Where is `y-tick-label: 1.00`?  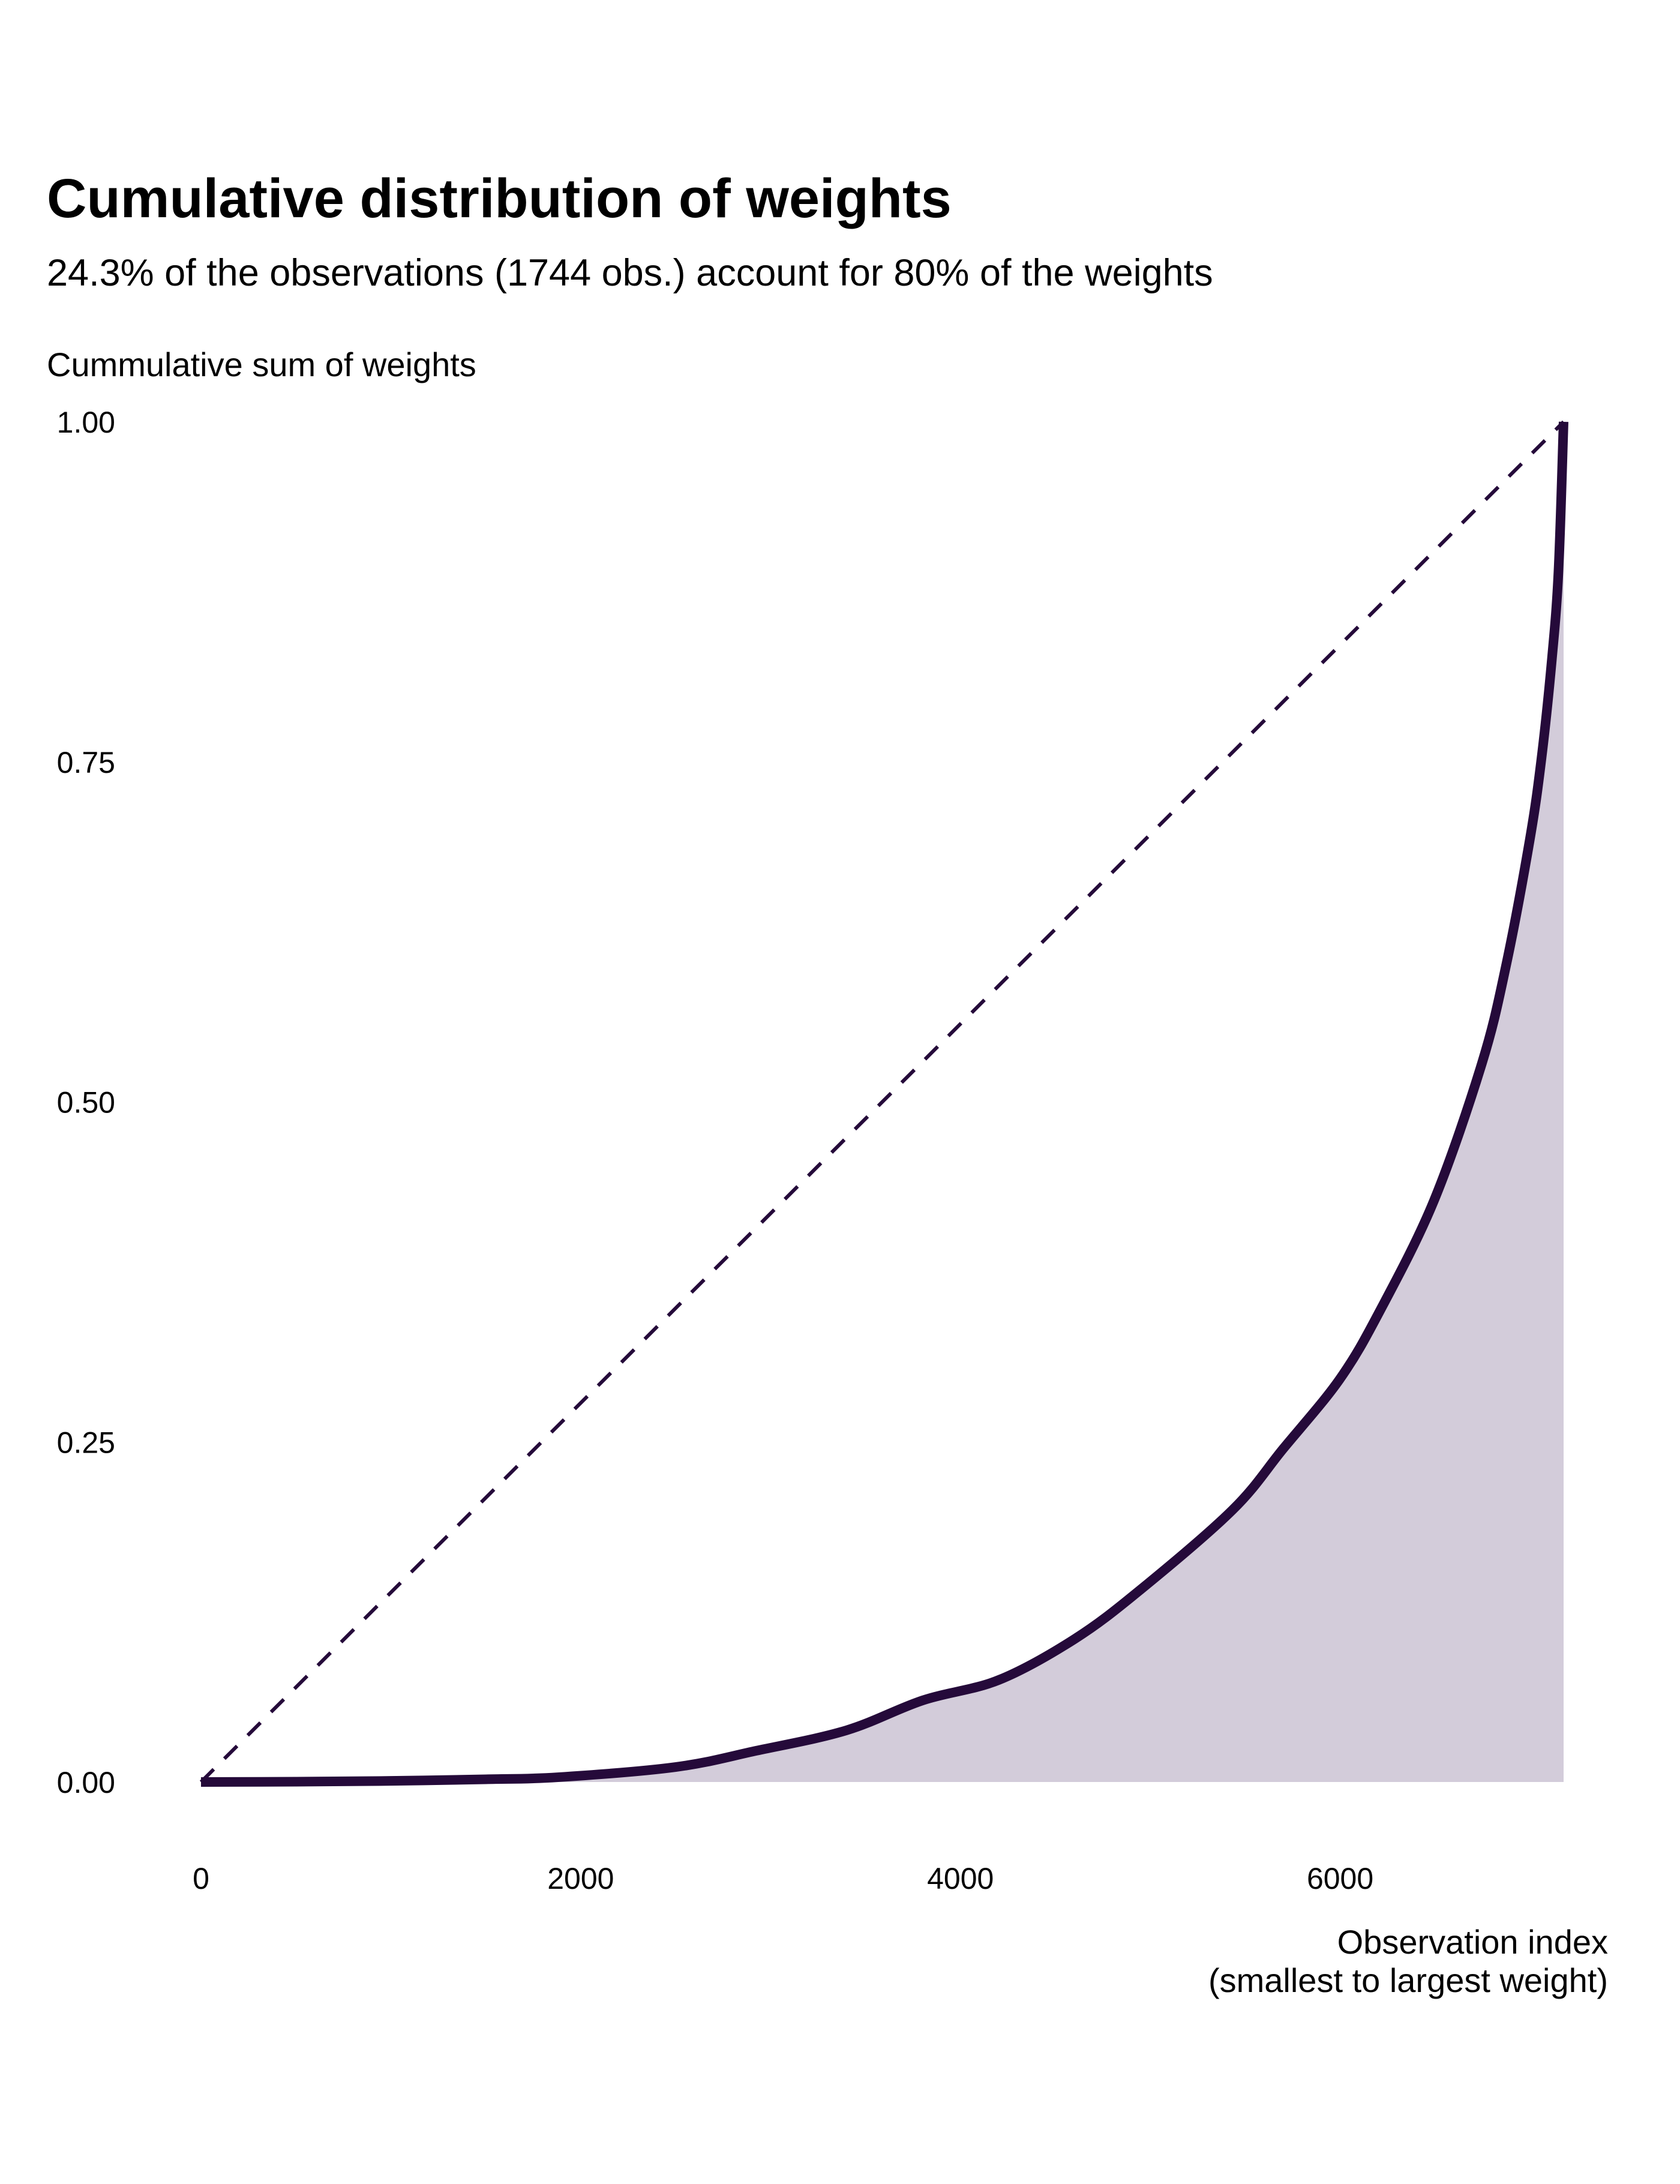 y-tick-label: 1.00 is located at coordinates (86, 423).